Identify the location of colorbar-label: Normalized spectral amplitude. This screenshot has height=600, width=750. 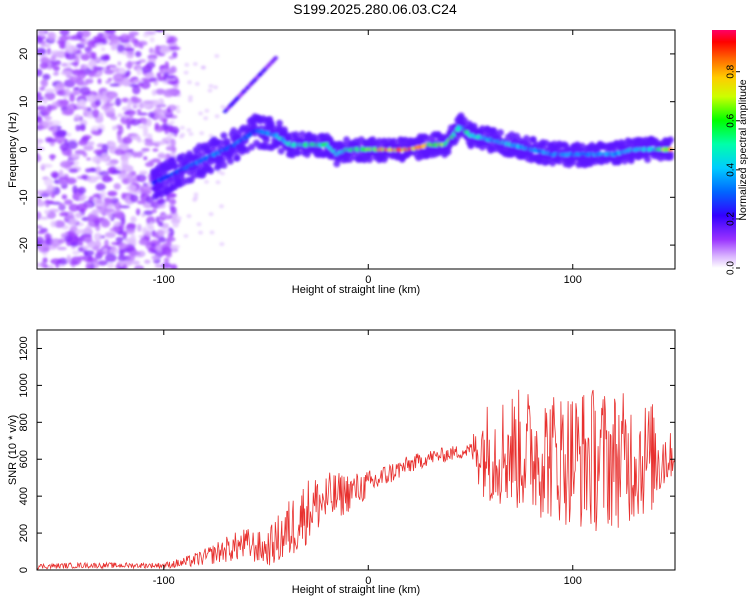
(743, 149).